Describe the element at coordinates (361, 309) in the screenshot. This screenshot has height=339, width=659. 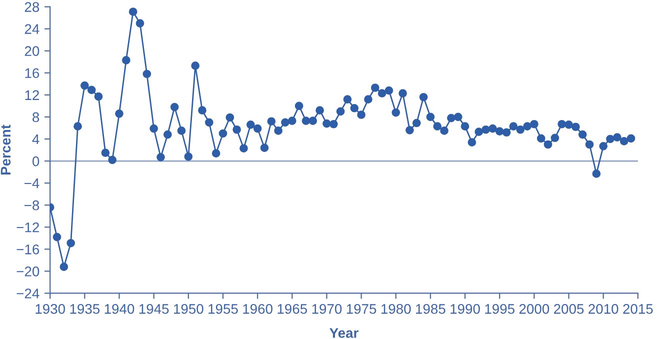
I see `x-tick-label: 1975` at that location.